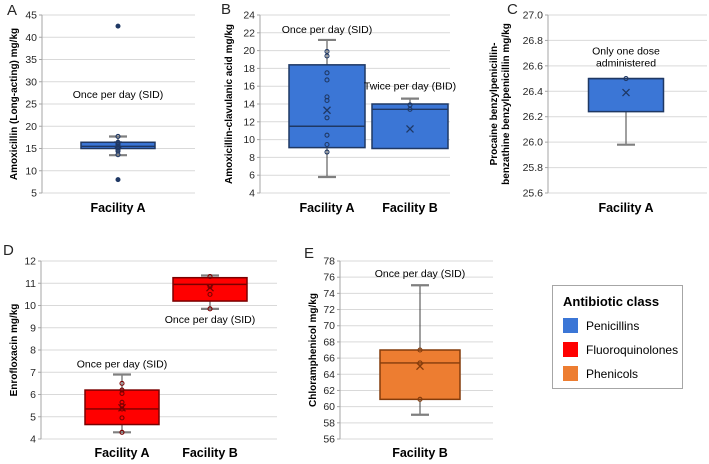 The width and height of the screenshot is (709, 464). What do you see at coordinates (570, 349) in the screenshot?
I see `legend-swatch-fluoroquinolones` at bounding box center [570, 349].